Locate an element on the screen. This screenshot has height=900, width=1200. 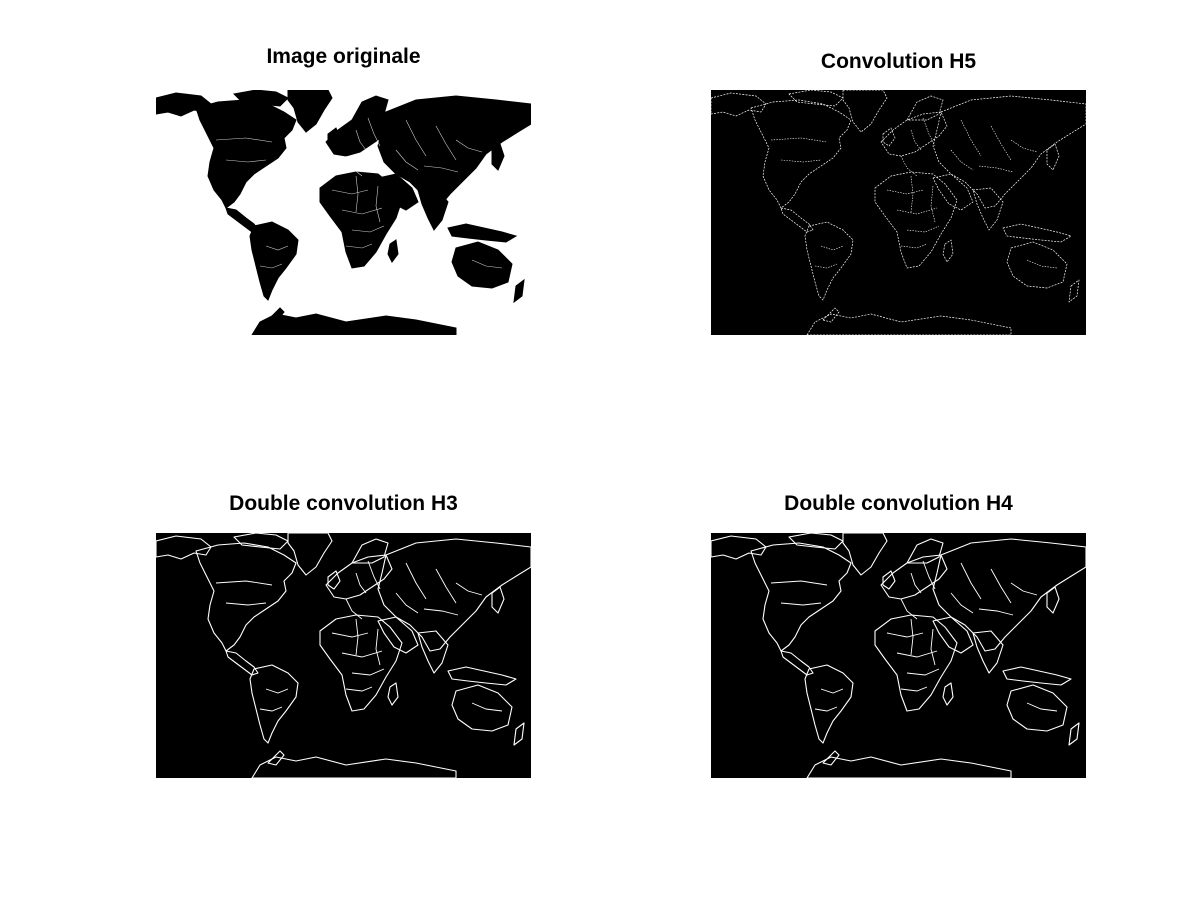
world-map-edges-h5 is located at coordinates (898, 212).